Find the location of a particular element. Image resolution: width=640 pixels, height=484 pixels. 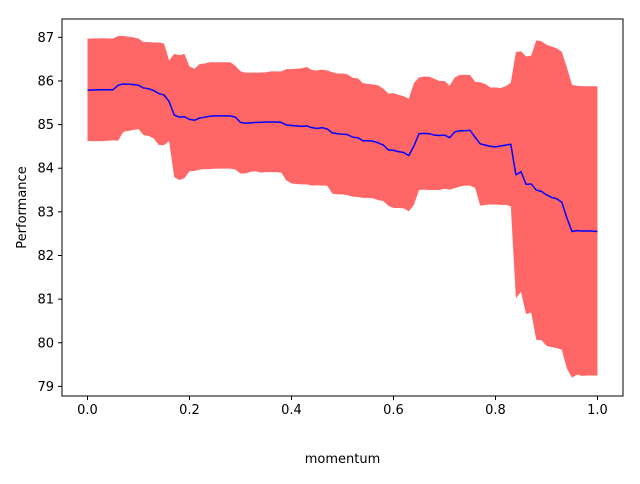

y-tick-label: 79 is located at coordinates (45, 387).